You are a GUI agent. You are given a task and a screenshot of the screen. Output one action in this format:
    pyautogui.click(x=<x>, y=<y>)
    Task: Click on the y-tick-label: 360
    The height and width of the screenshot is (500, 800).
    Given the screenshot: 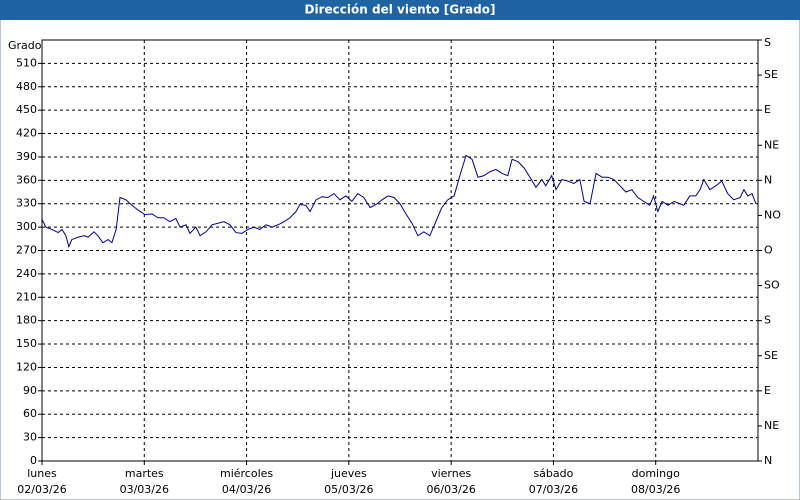 What is the action you would take?
    pyautogui.click(x=26, y=179)
    